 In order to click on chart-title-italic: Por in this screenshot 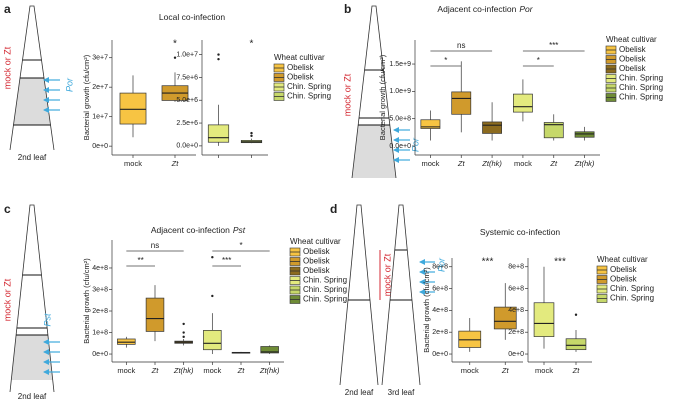, I will do `click(526, 9)`.